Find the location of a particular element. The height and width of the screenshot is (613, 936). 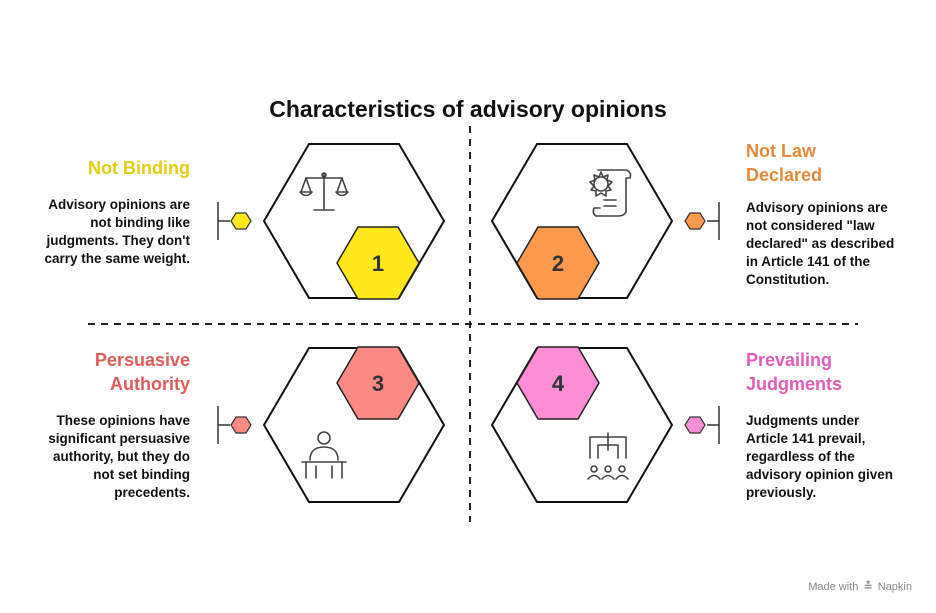

speaker-podium-icon is located at coordinates (324, 455).